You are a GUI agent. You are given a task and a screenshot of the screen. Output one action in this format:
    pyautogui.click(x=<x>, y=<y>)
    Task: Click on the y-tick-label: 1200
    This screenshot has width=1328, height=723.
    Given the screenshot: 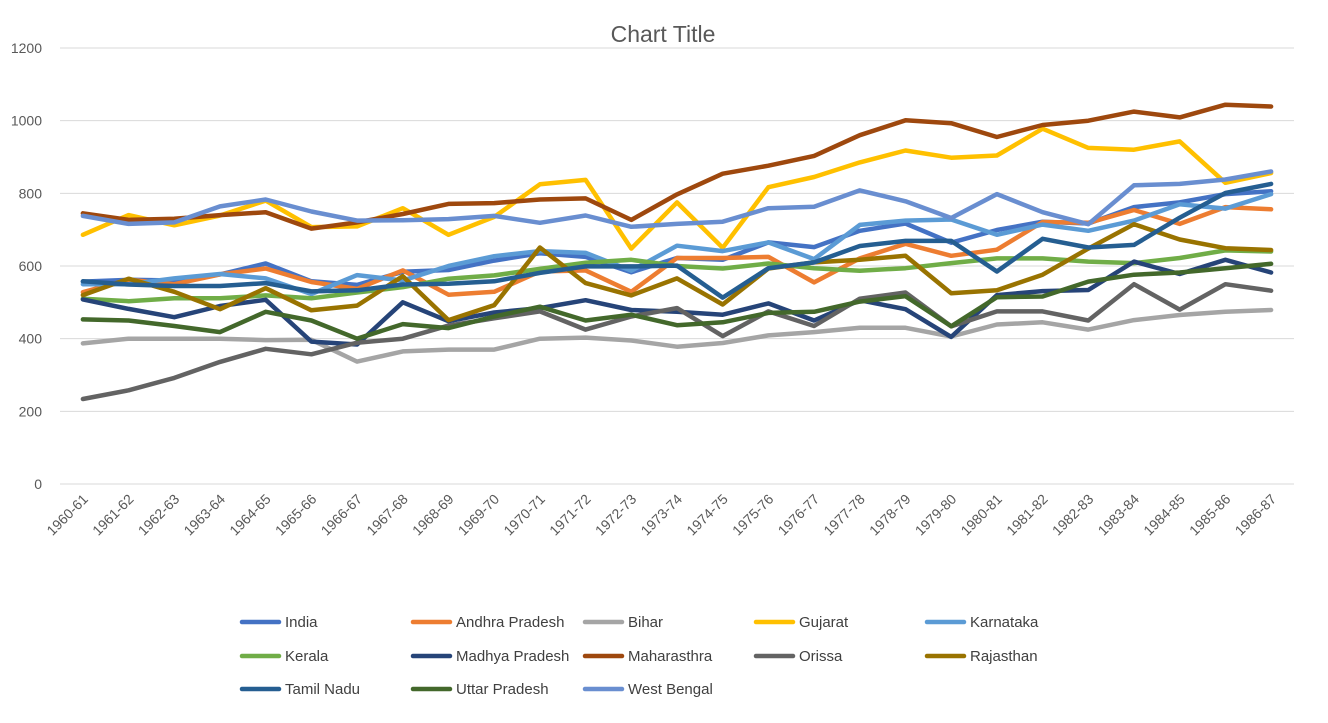 What is the action you would take?
    pyautogui.click(x=26, y=48)
    